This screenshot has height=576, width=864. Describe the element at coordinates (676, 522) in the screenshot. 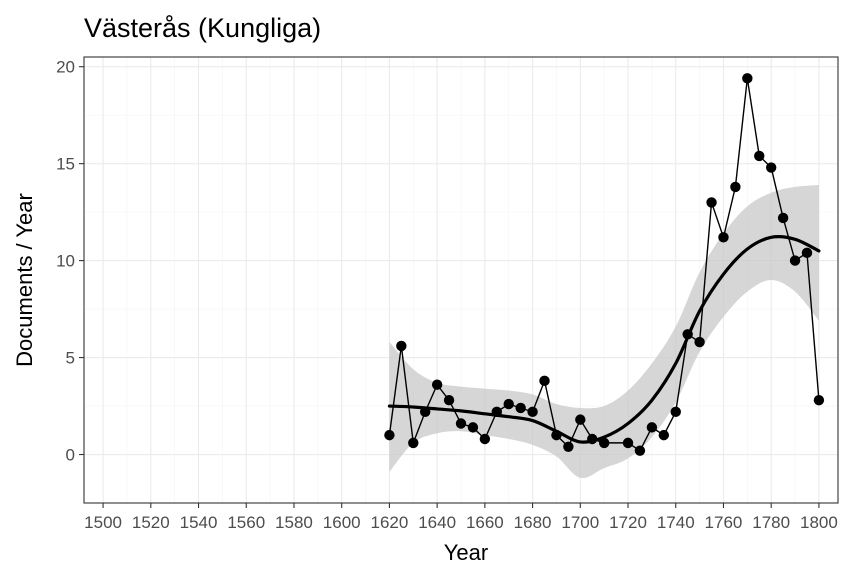

I see `x-tick-label: 1740` at that location.